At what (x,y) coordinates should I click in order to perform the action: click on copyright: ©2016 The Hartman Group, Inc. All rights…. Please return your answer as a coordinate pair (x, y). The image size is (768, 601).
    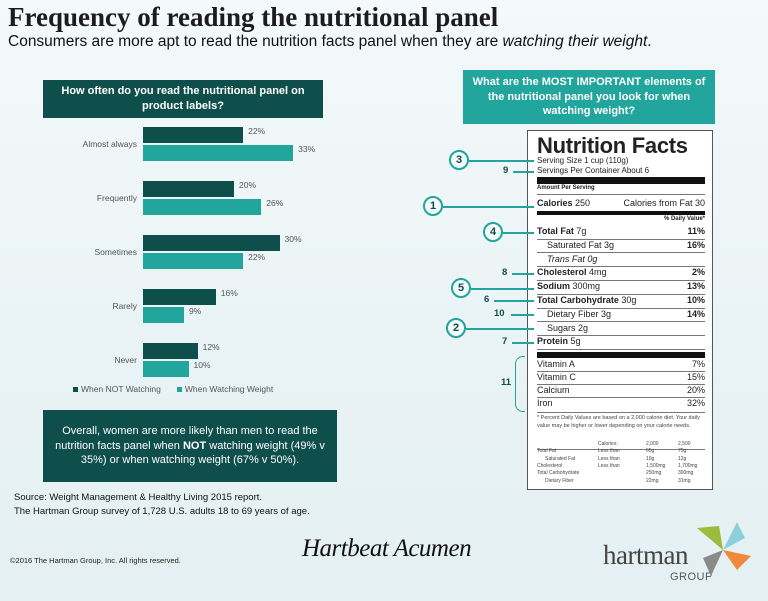
    Looking at the image, I should click on (95, 560).